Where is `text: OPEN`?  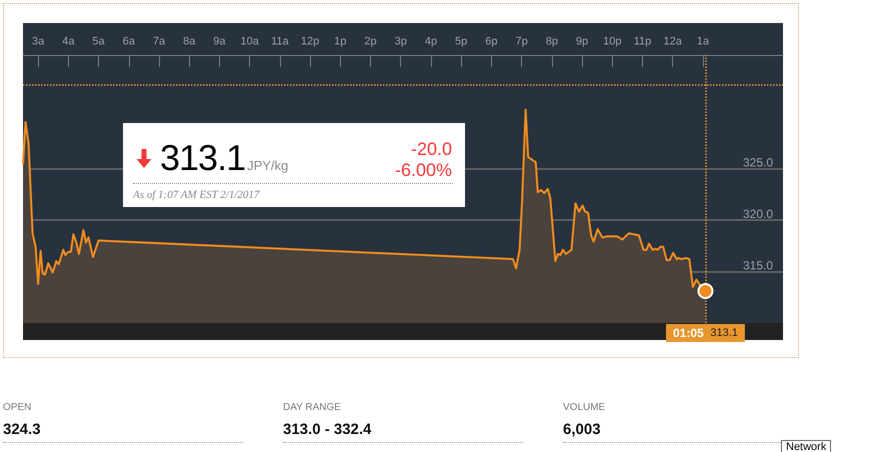 text: OPEN is located at coordinates (17, 407).